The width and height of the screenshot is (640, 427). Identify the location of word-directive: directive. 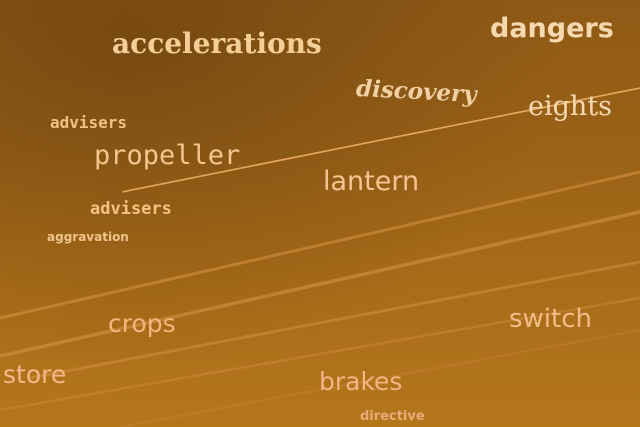
(392, 416).